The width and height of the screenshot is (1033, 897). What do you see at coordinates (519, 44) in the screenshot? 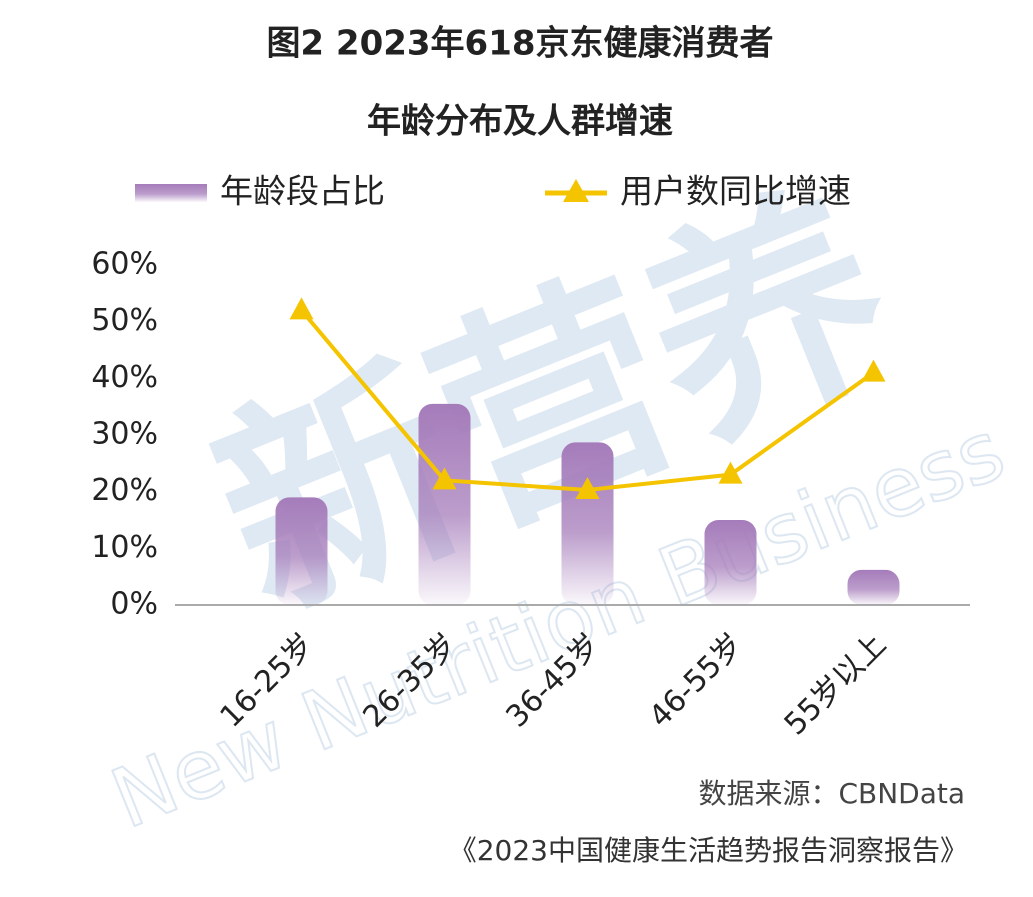
I see `chart-title: 图2 2023年618京东健康消费者` at bounding box center [519, 44].